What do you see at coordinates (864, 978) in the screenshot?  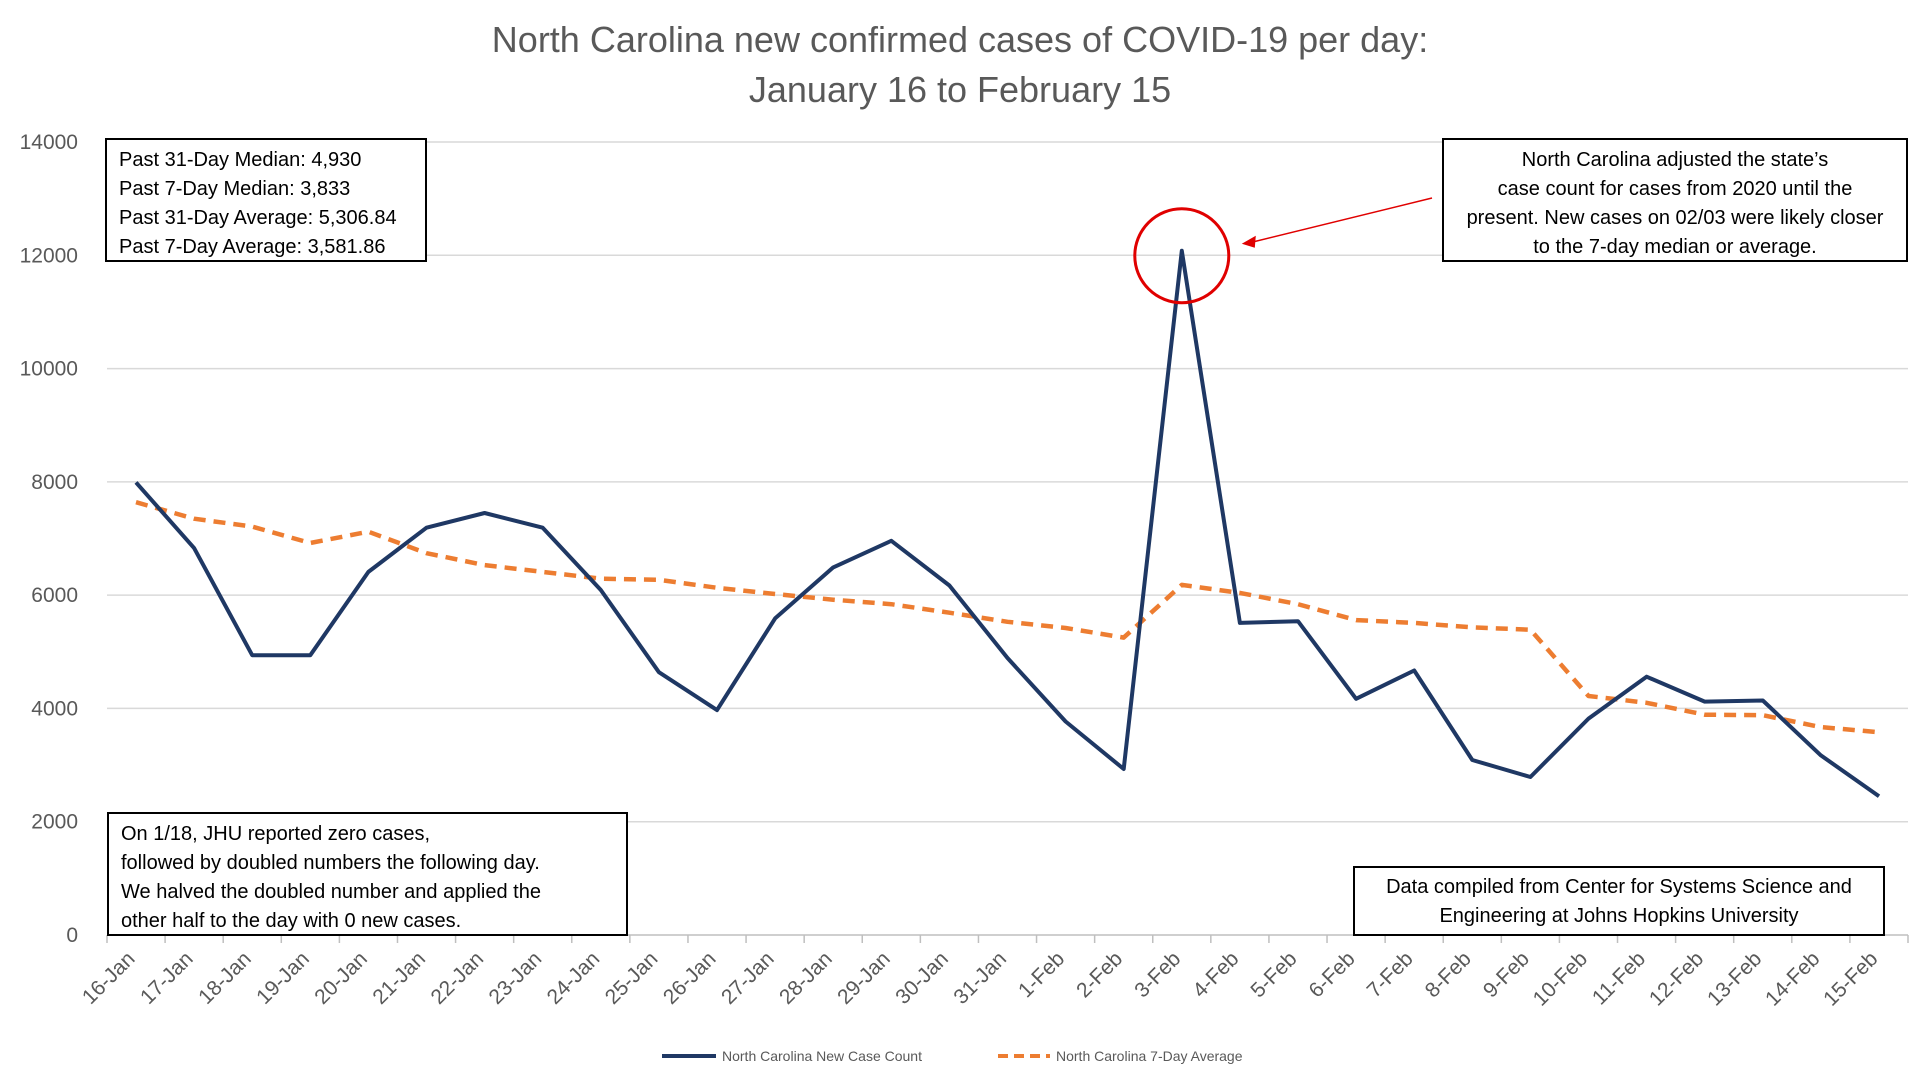 I see `x-tick-label: 29-Jan` at bounding box center [864, 978].